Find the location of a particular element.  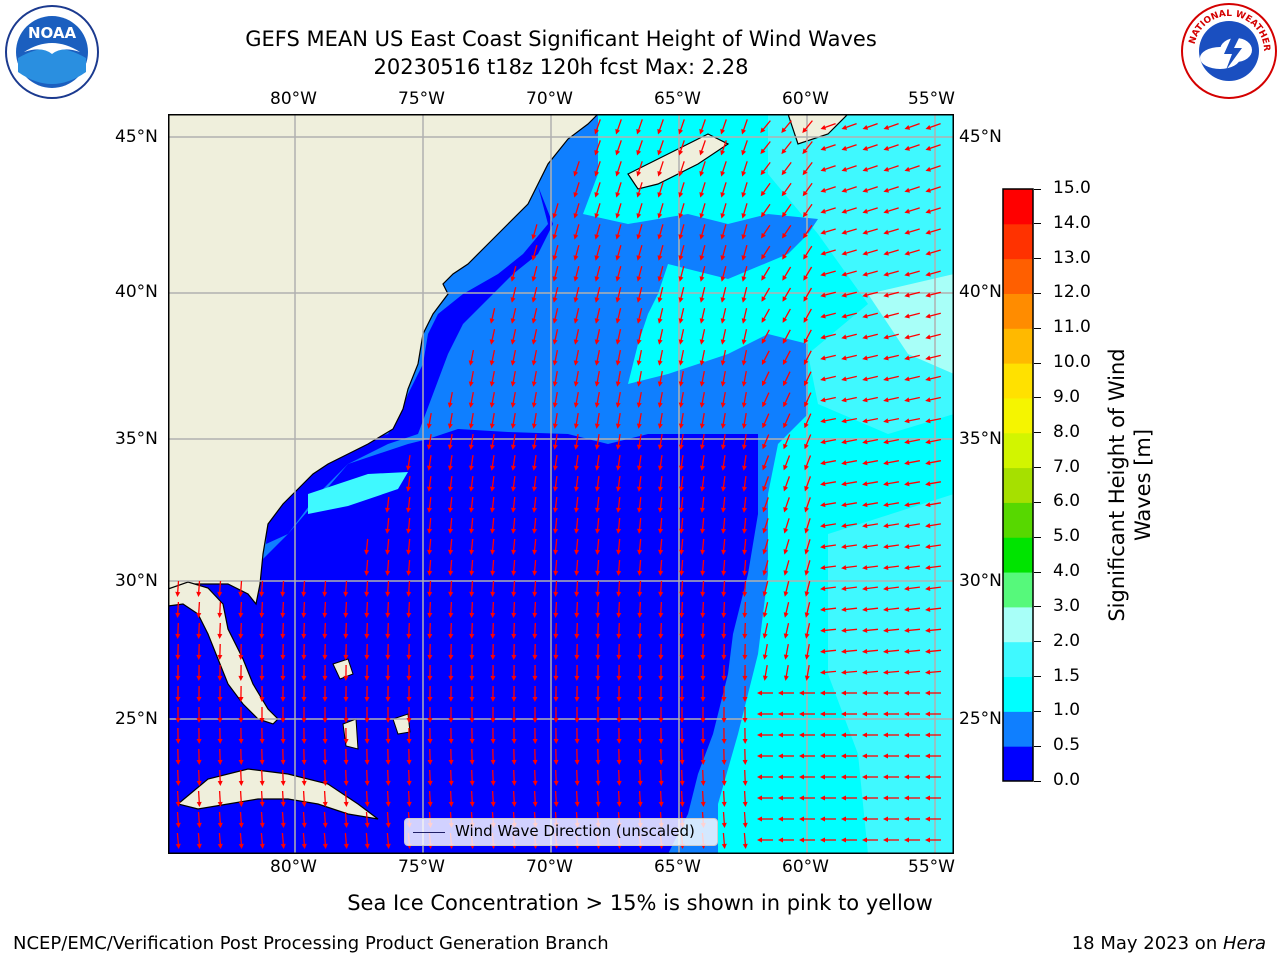

colorbar-tick-mark is located at coordinates (1037, 607).